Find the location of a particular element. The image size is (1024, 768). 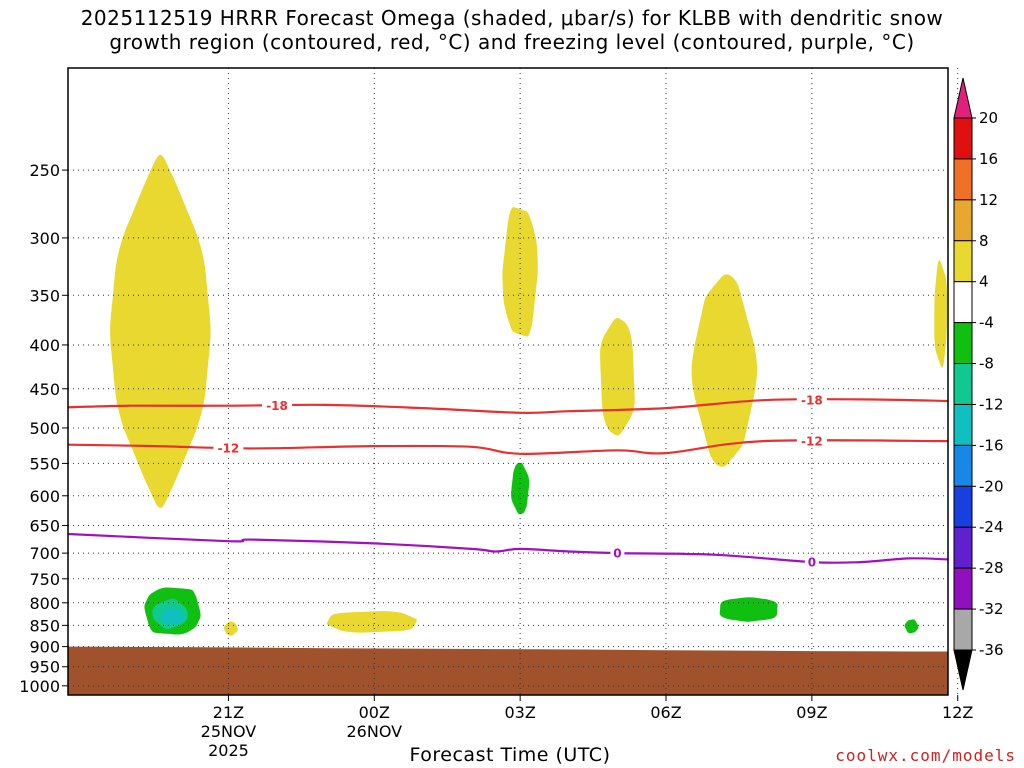

y-tick-label-450: 450 is located at coordinates (44, 389).